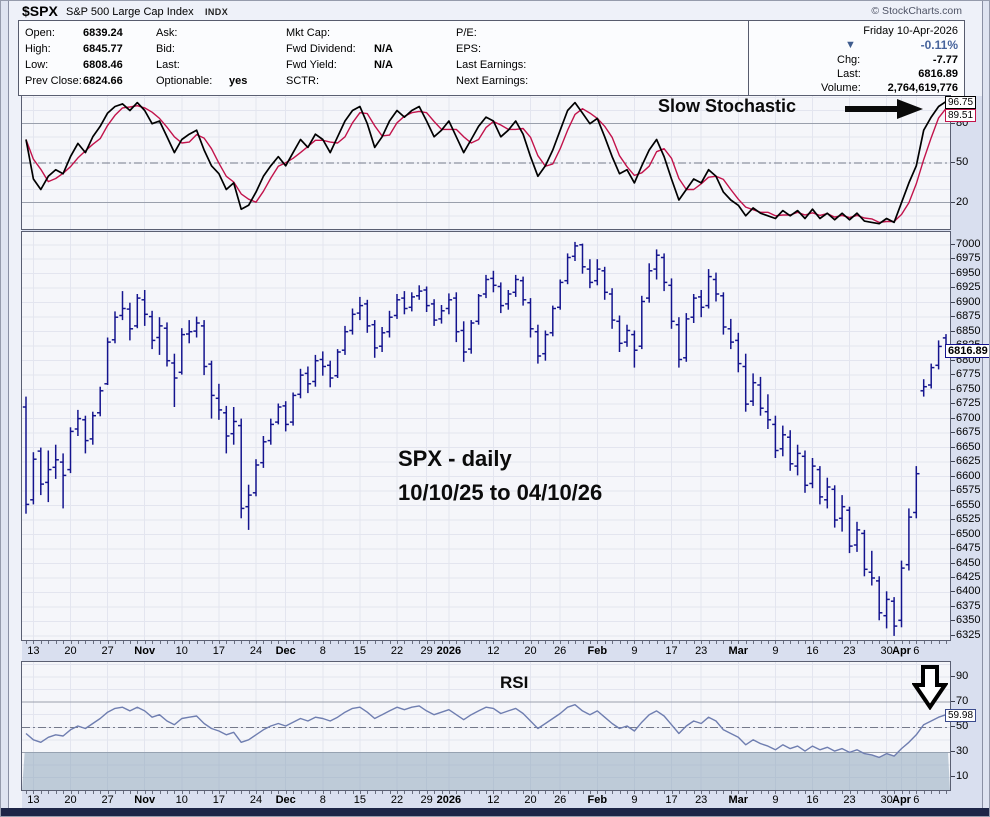 Image resolution: width=990 pixels, height=817 pixels. Describe the element at coordinates (965, 505) in the screenshot. I see `y-axis-tick-label: 6550` at that location.